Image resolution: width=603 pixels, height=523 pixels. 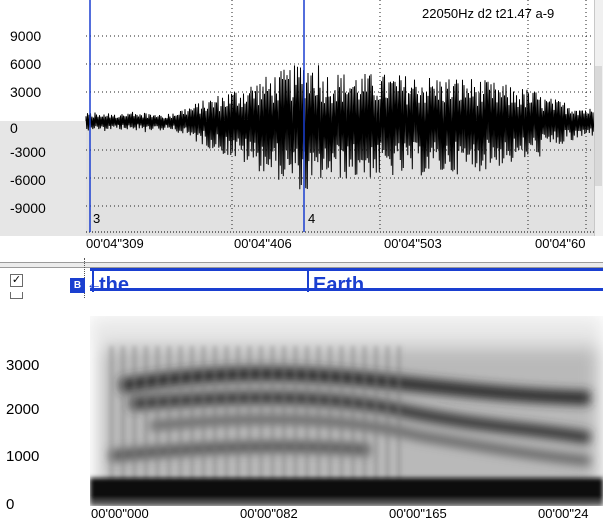 I want to click on marker-label-3: 3, so click(x=97, y=218).